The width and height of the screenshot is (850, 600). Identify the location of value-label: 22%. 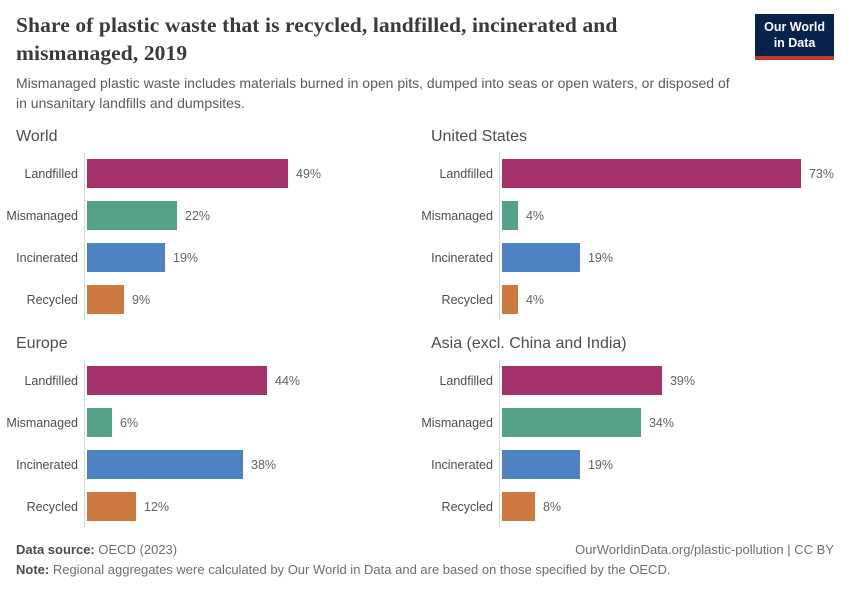
(198, 215).